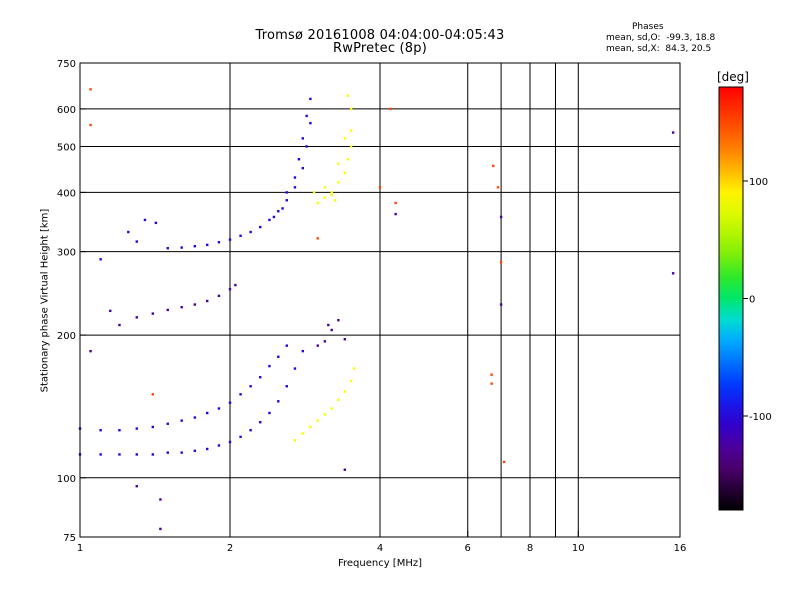 Image resolution: width=800 pixels, height=600 pixels. I want to click on y-tick-label: 75, so click(69, 538).